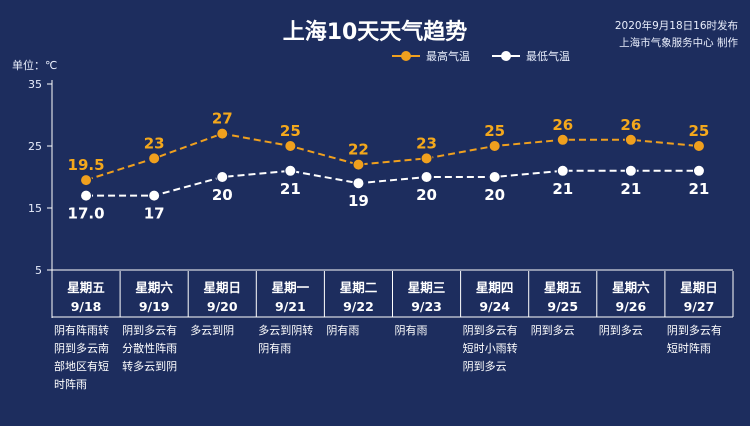  Describe the element at coordinates (688, 348) in the screenshot. I see `weather-description-line: 短时阵雨` at that location.